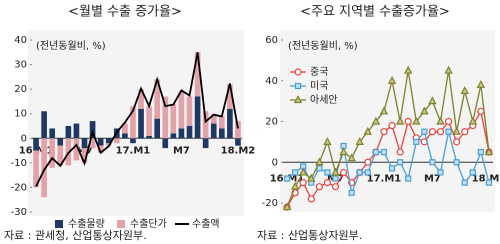 The height and width of the screenshot is (244, 500). Describe the element at coordinates (75, 235) in the screenshot. I see `source-note: 자료 : 관세청, 산업통상자원부.` at that location.